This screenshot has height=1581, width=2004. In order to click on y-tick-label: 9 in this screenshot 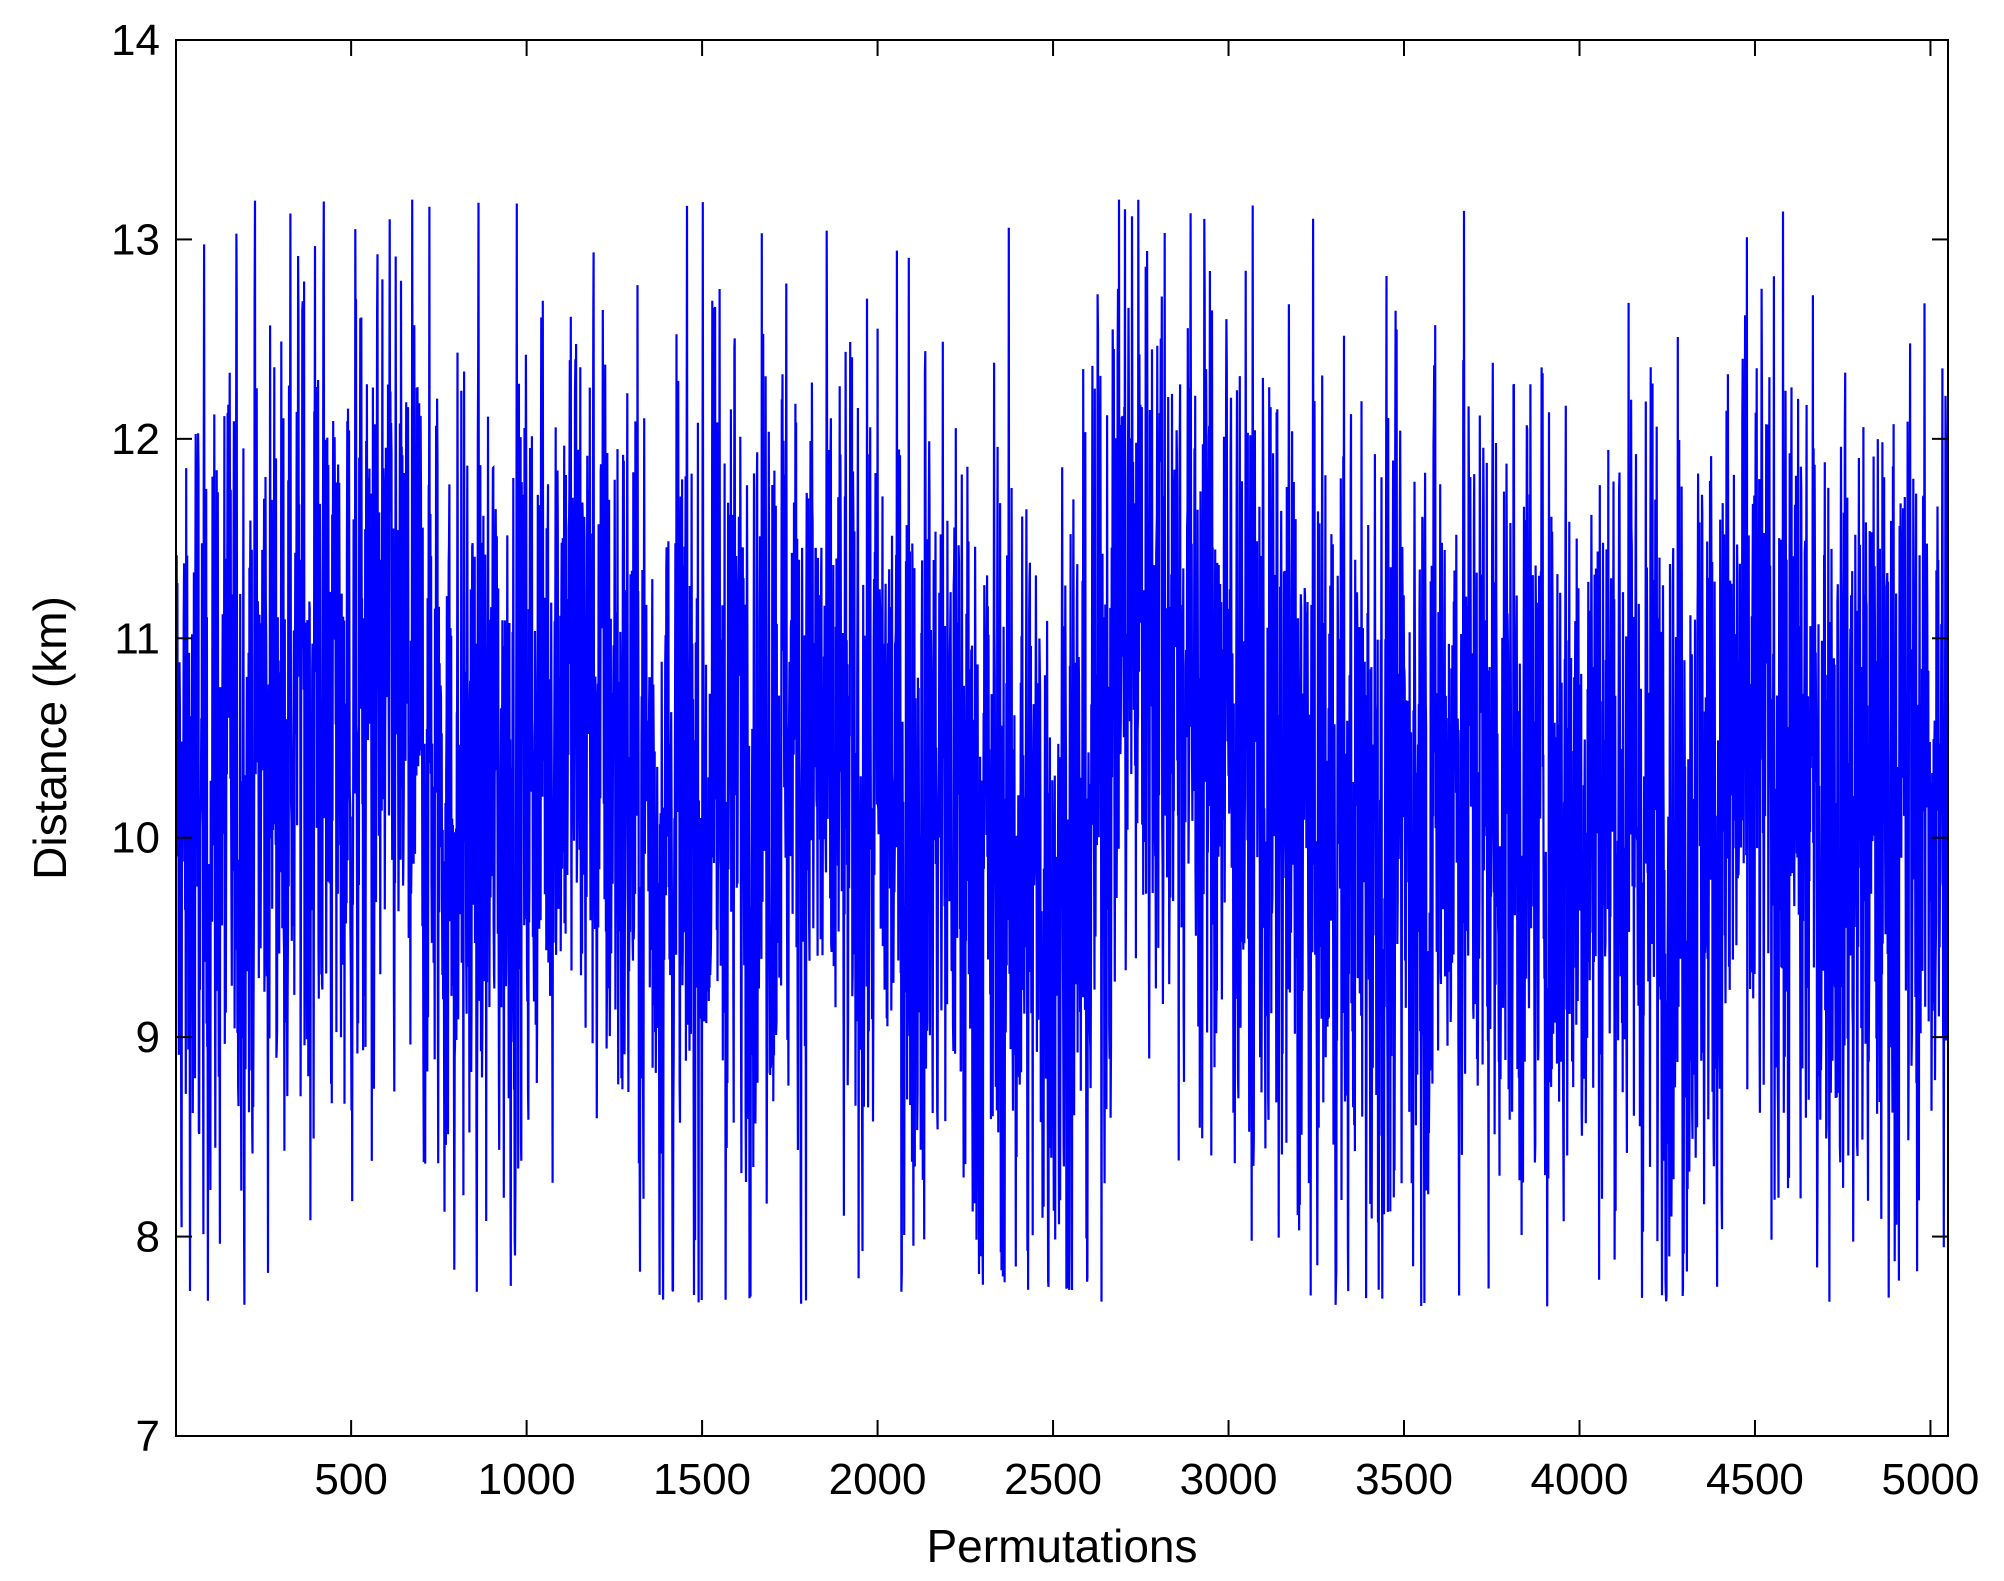, I will do `click(148, 1037)`.